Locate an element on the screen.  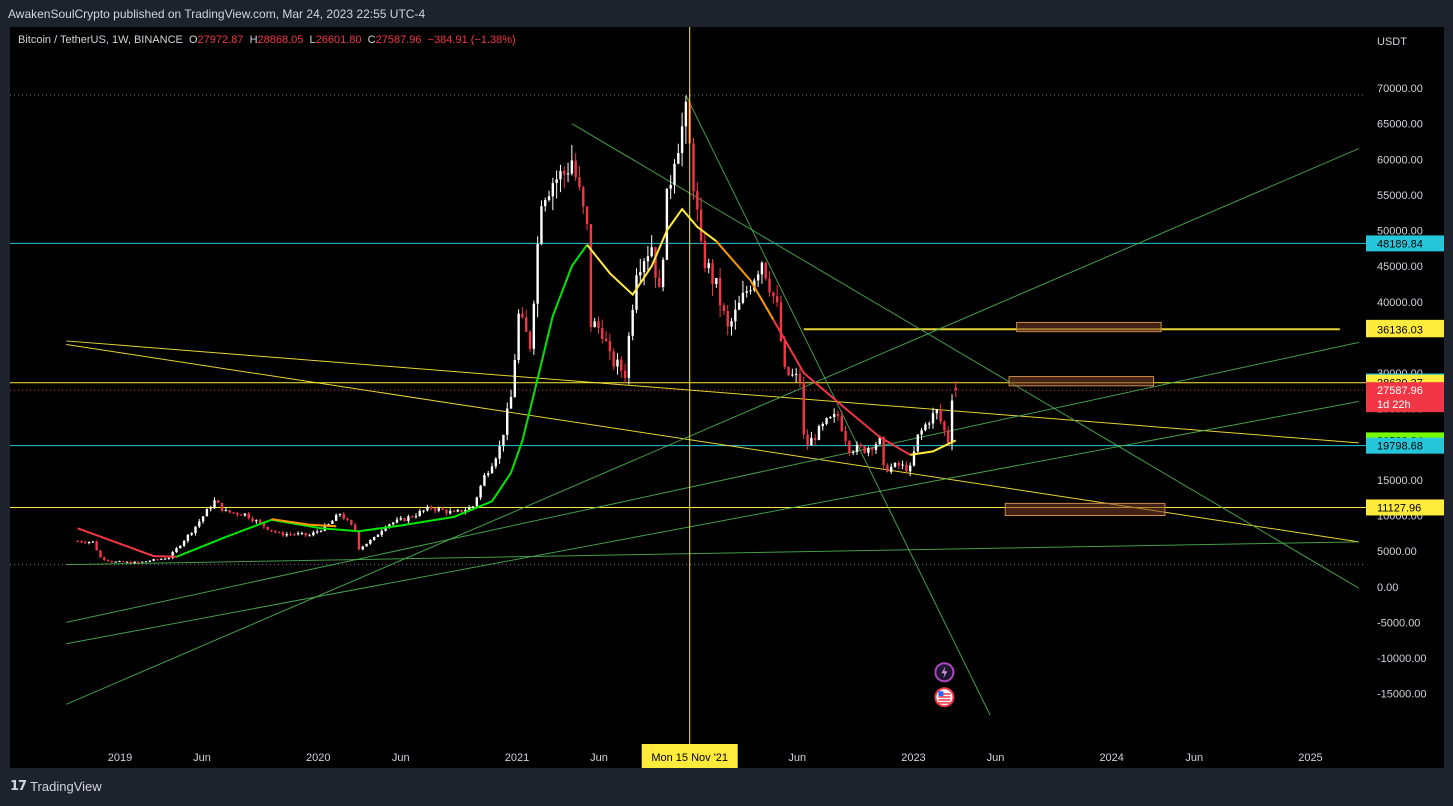
price-label-text: 19798.68 is located at coordinates (1400, 447).